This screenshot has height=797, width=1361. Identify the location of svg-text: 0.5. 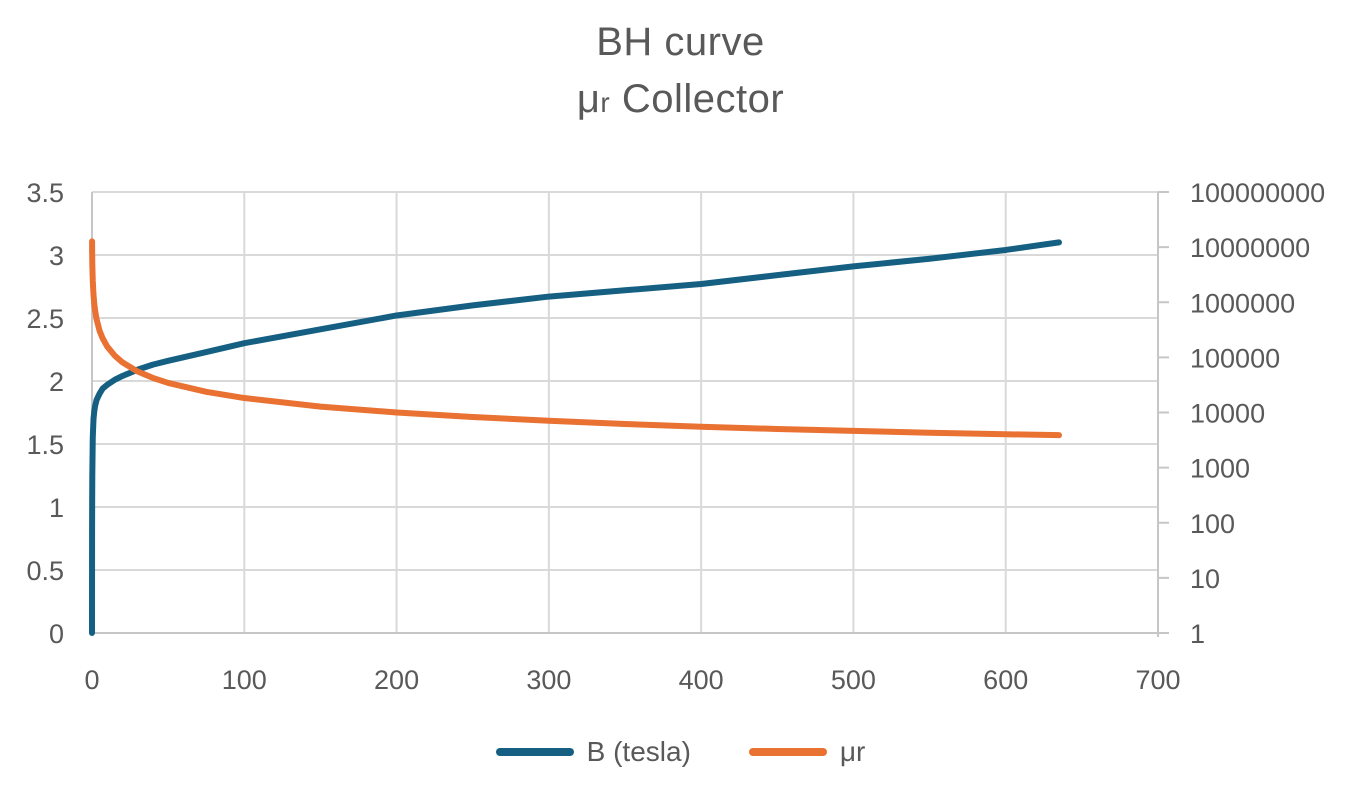
(45, 571).